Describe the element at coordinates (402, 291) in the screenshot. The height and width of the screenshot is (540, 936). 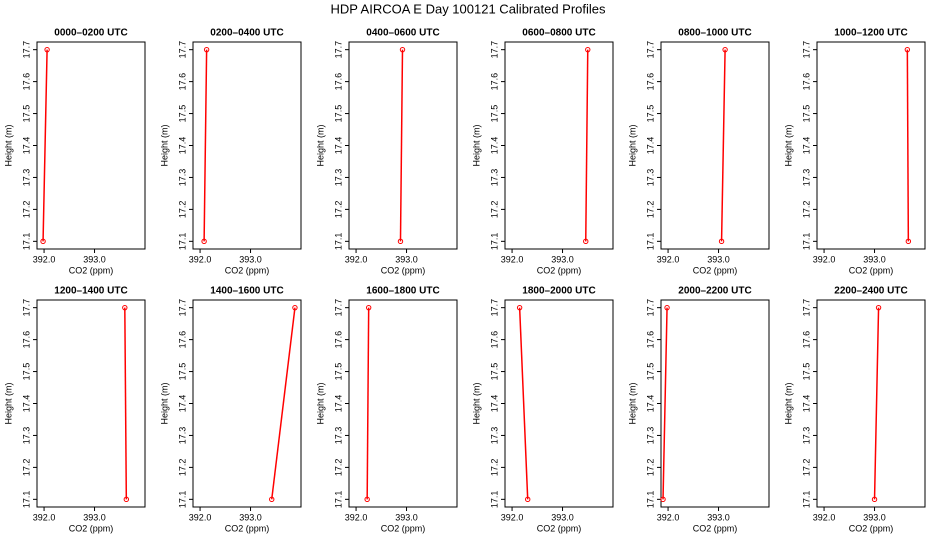
I see `panel-title: 1600–1800 UTC` at that location.